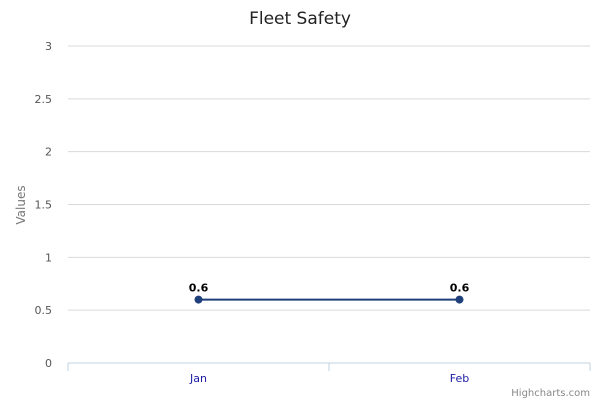 The width and height of the screenshot is (600, 400). I want to click on y-tick-label: 2, so click(48, 152).